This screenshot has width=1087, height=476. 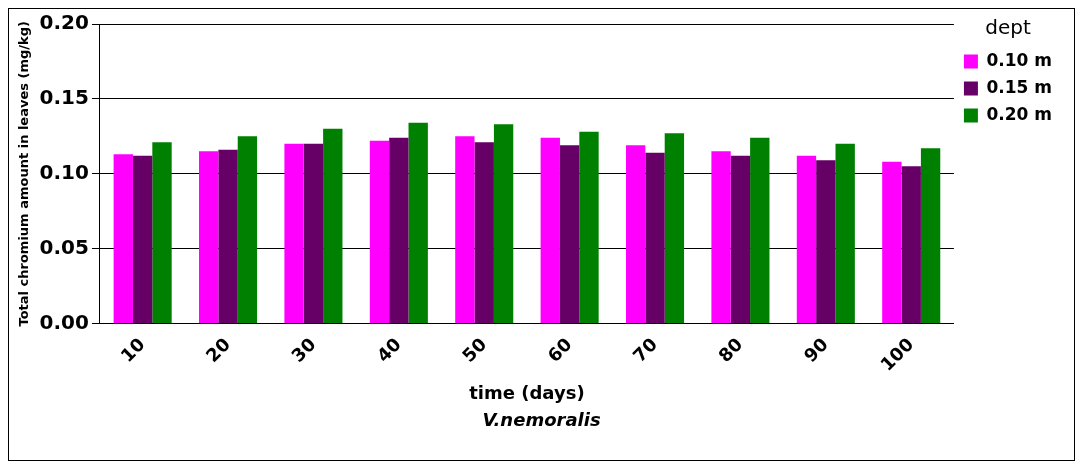 I want to click on legend-title: dept, so click(x=1008, y=27).